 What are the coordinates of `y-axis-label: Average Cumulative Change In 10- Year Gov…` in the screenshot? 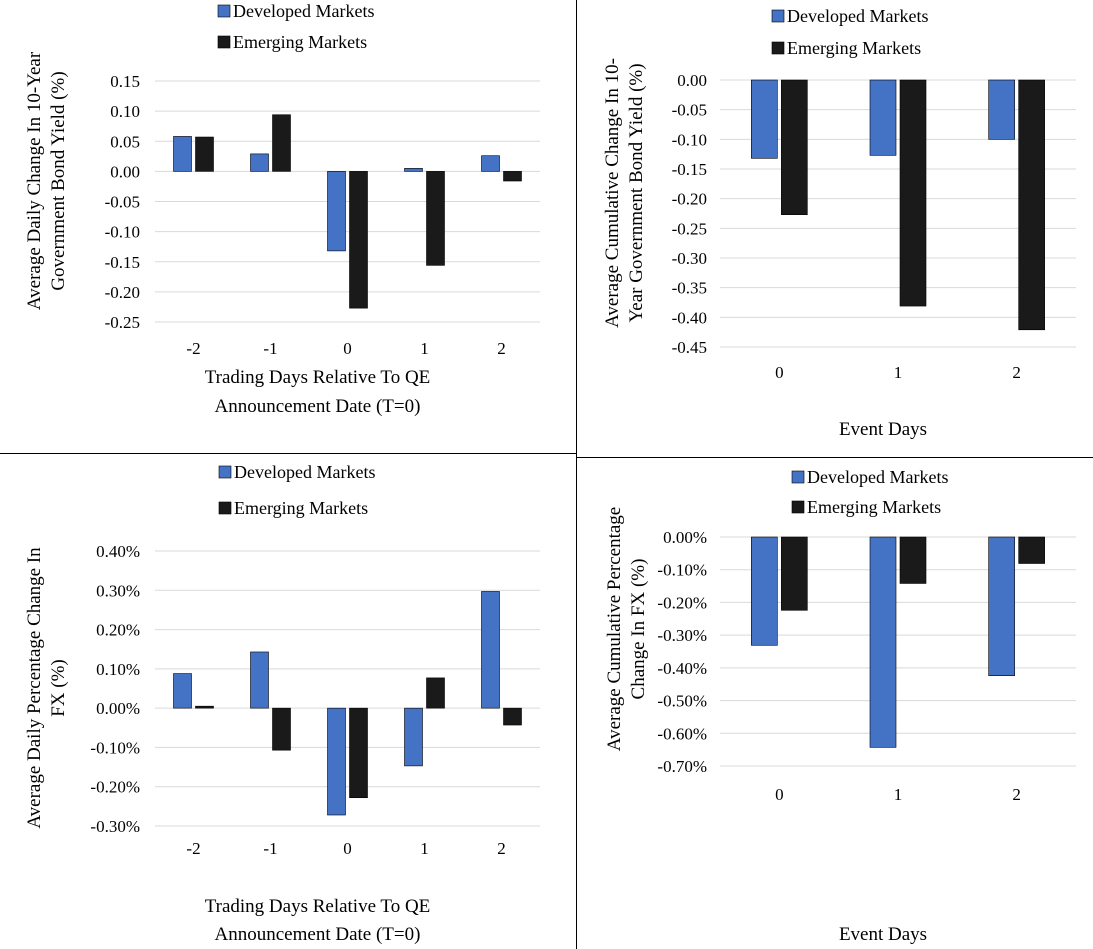 It's located at (624, 193).